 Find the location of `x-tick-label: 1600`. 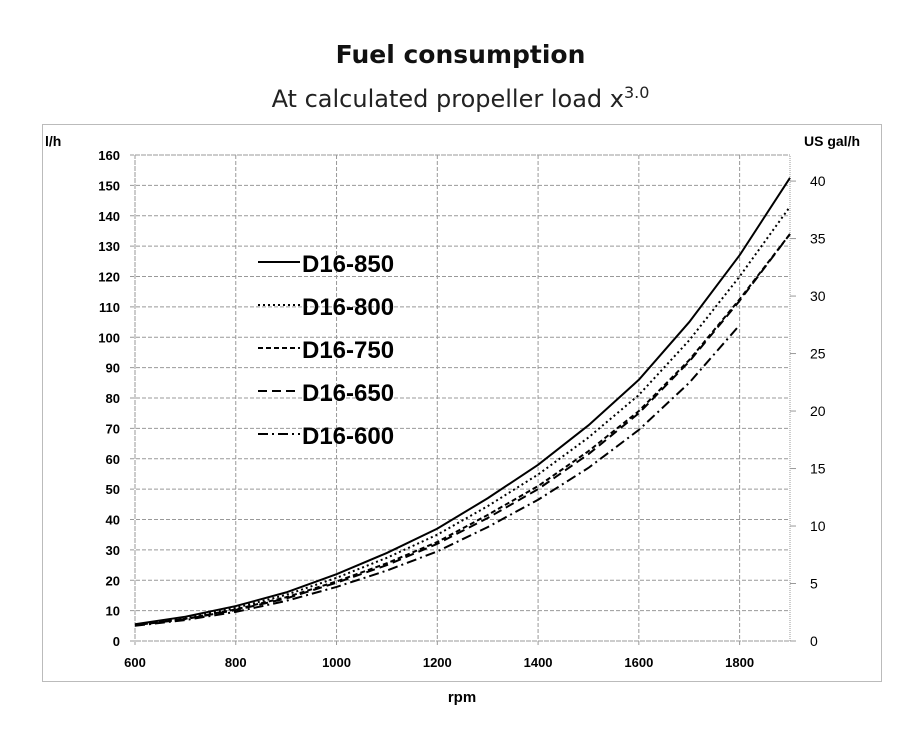

x-tick-label: 1600 is located at coordinates (638, 662).